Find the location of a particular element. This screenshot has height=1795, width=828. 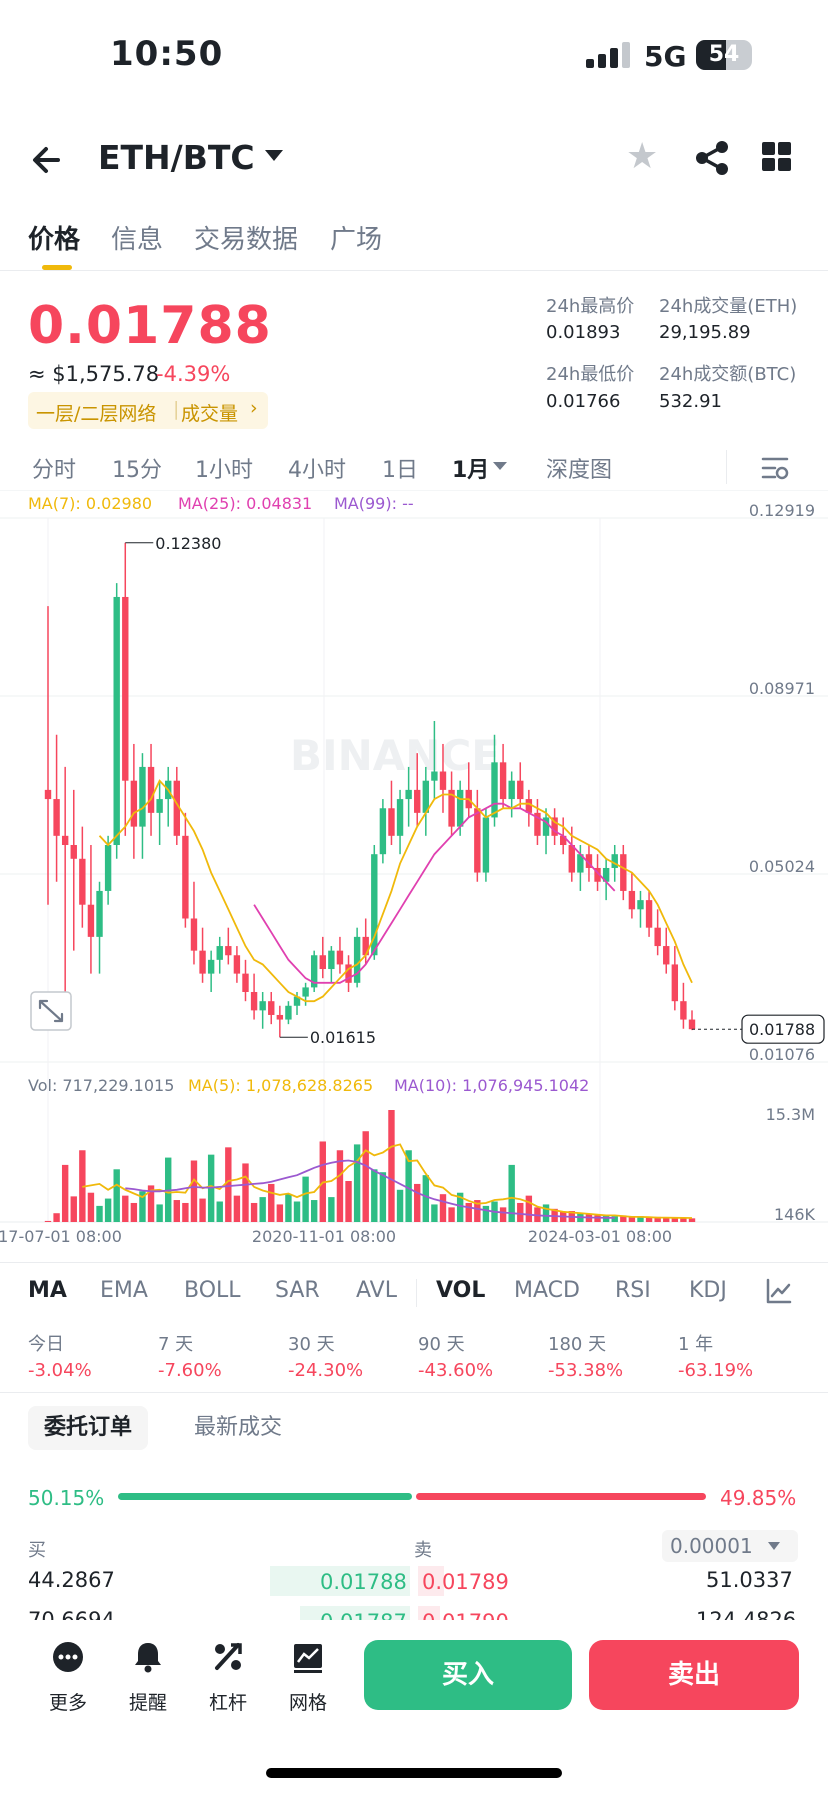

tab-trading-data: 交易数据 is located at coordinates (246, 240).